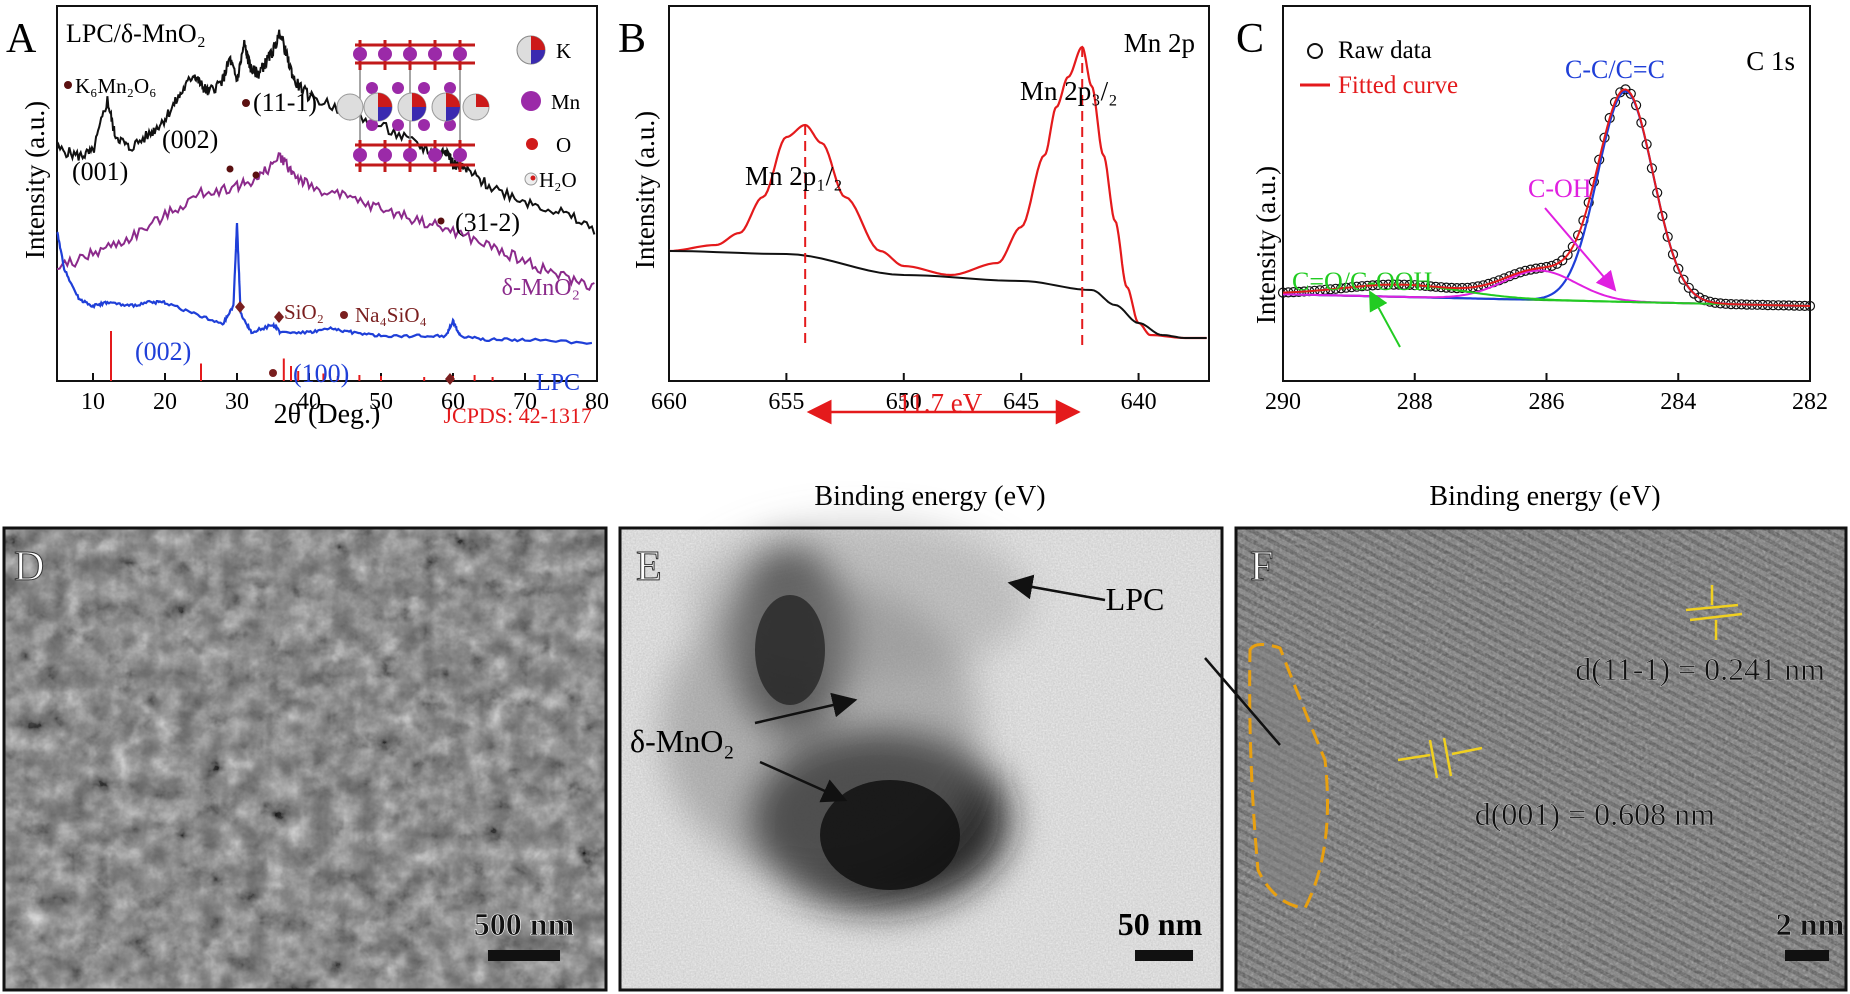 This screenshot has width=1850, height=994. I want to click on panel-e-scale-label: 50 nm, so click(1160, 924).